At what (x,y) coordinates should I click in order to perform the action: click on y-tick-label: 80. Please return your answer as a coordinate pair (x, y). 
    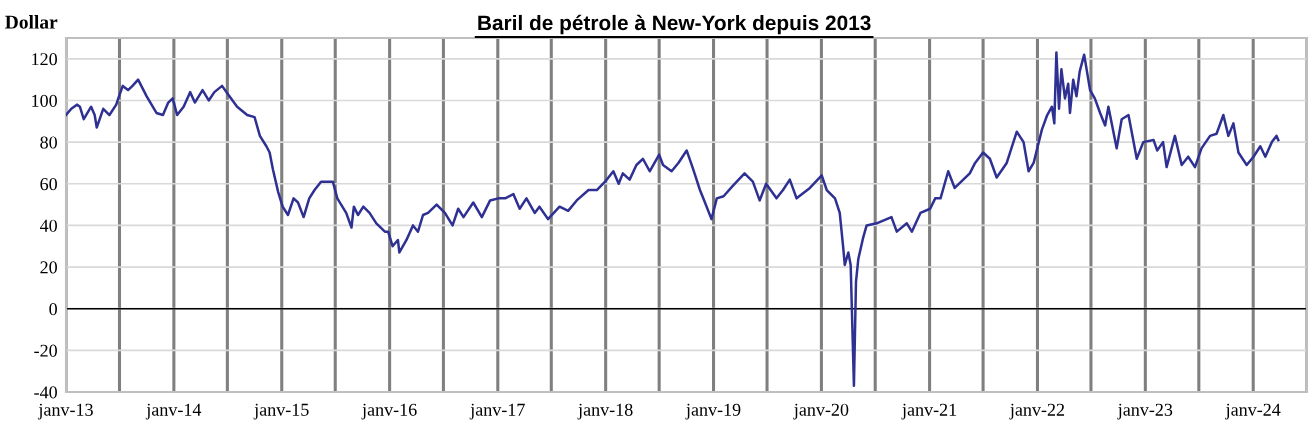
    Looking at the image, I should click on (48, 142).